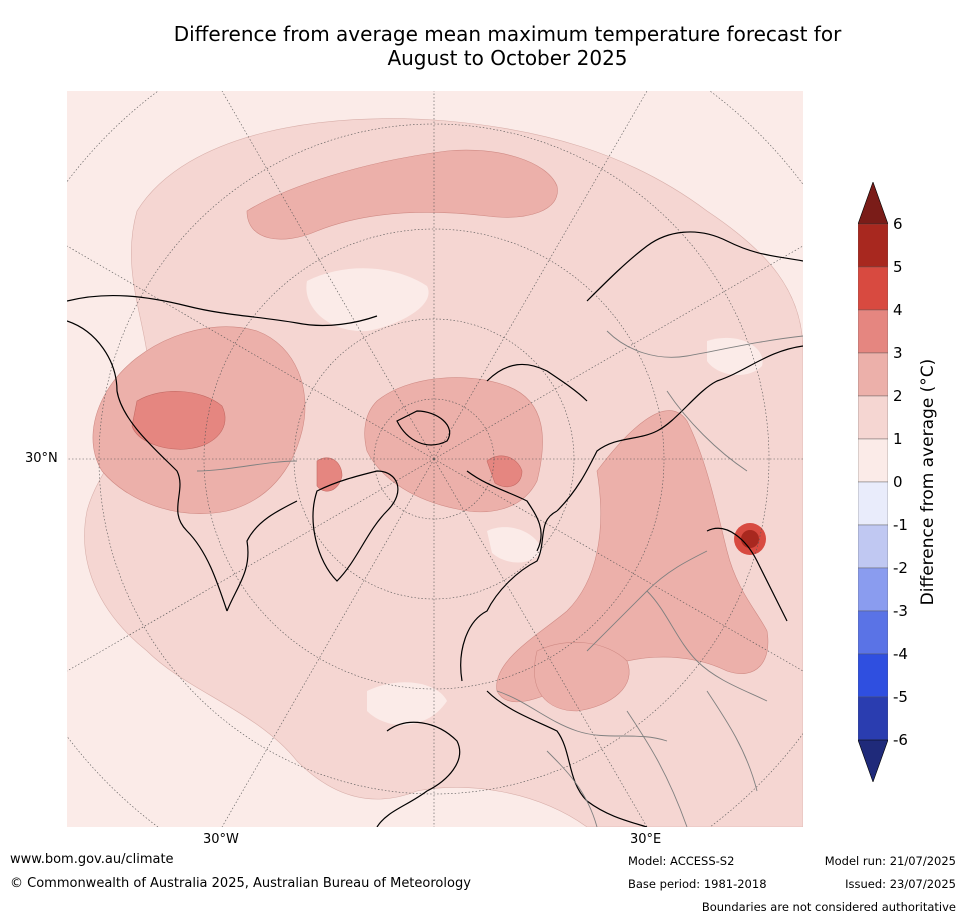 This screenshot has height=919, width=965. Describe the element at coordinates (900, 740) in the screenshot. I see `colorbar-tick-label: -6` at that location.